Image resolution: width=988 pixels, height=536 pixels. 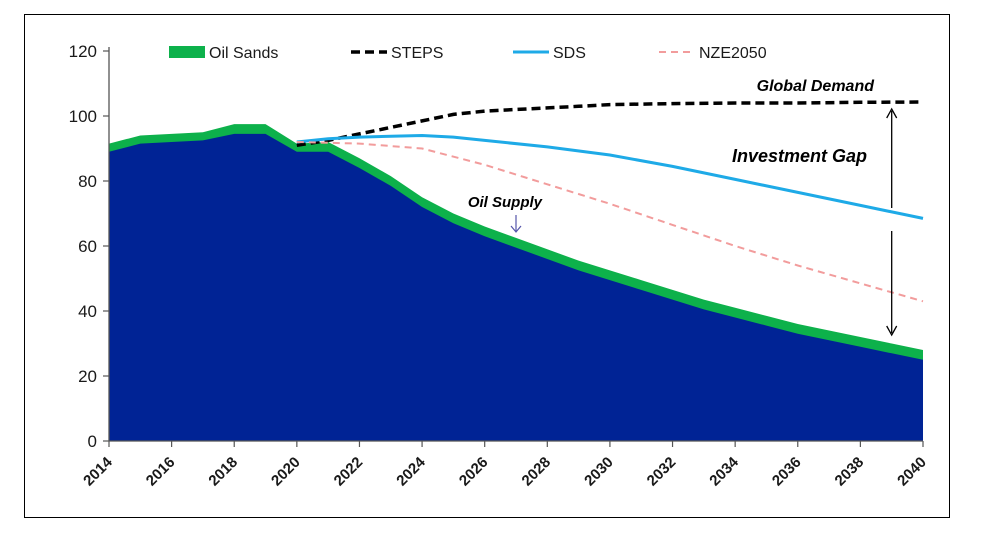 I want to click on x-tick-label: 2014, so click(x=98, y=471).